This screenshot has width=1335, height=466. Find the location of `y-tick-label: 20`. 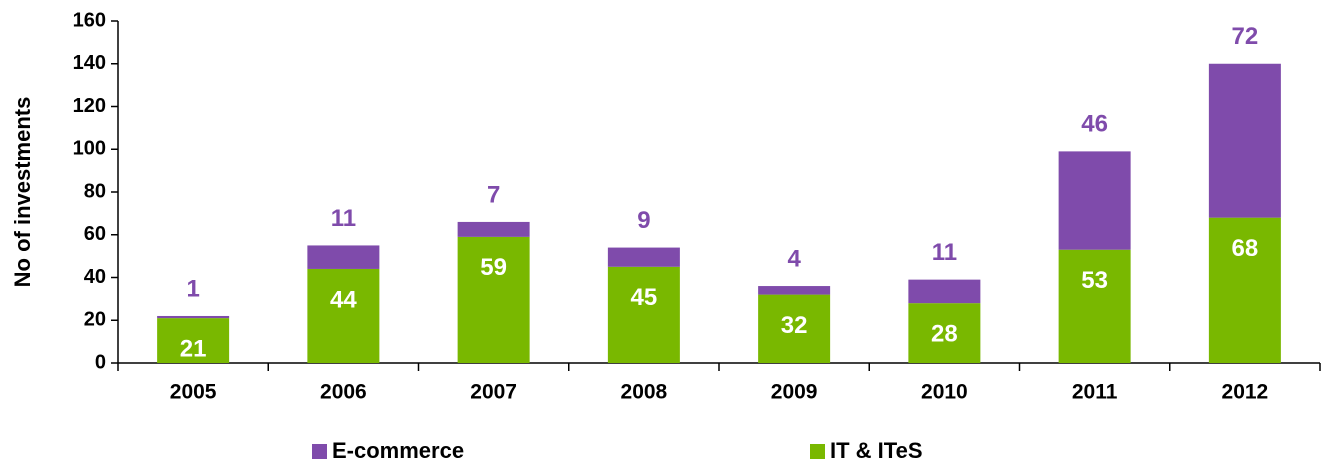

y-tick-label: 20 is located at coordinates (95, 320).